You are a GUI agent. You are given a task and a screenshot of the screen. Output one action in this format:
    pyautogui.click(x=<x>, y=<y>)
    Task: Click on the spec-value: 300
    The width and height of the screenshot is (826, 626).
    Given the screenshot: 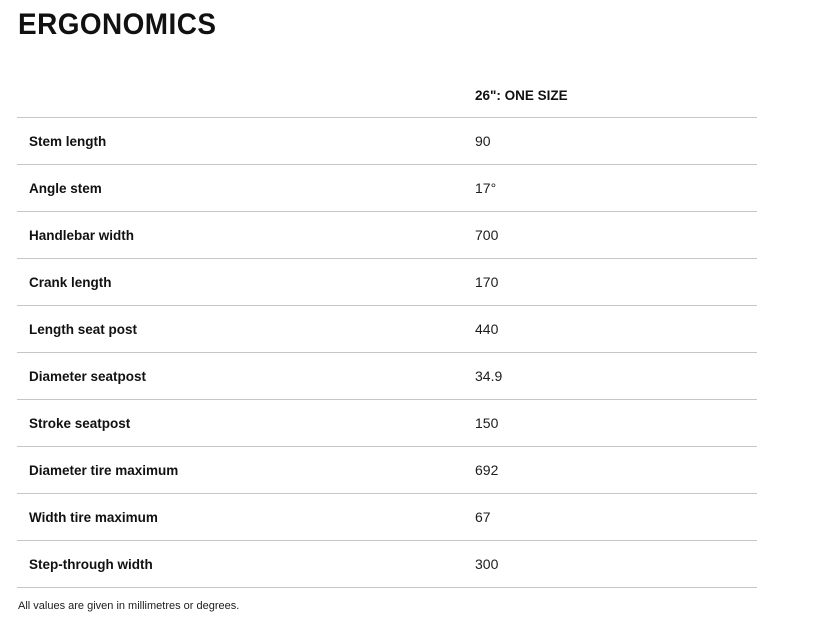 What is the action you would take?
    pyautogui.click(x=487, y=564)
    